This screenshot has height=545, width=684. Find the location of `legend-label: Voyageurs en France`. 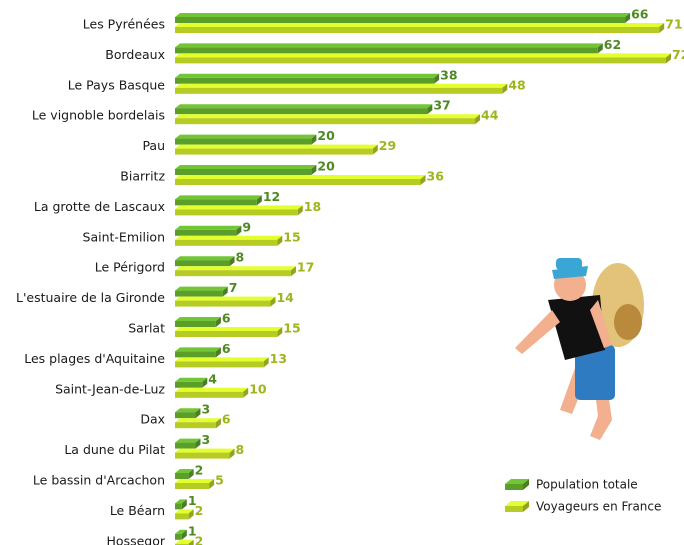

legend-label: Voyageurs en France is located at coordinates (598, 507).